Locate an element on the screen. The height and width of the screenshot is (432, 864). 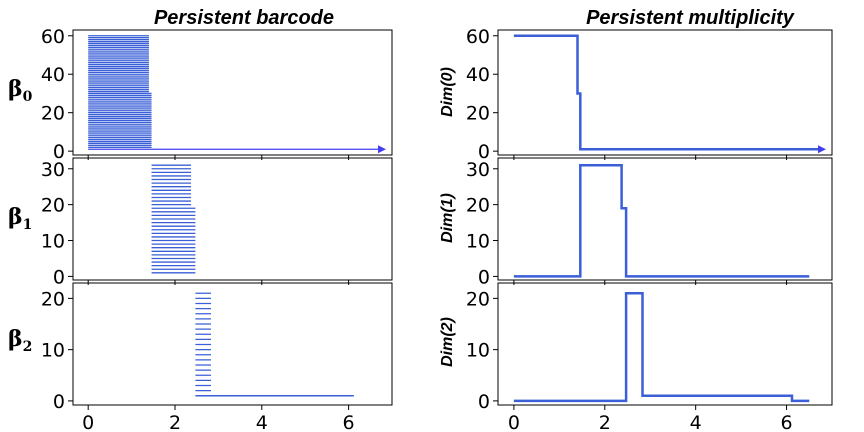
panel-r0-c0: 0 20 40 60 is located at coordinates (217, 94).